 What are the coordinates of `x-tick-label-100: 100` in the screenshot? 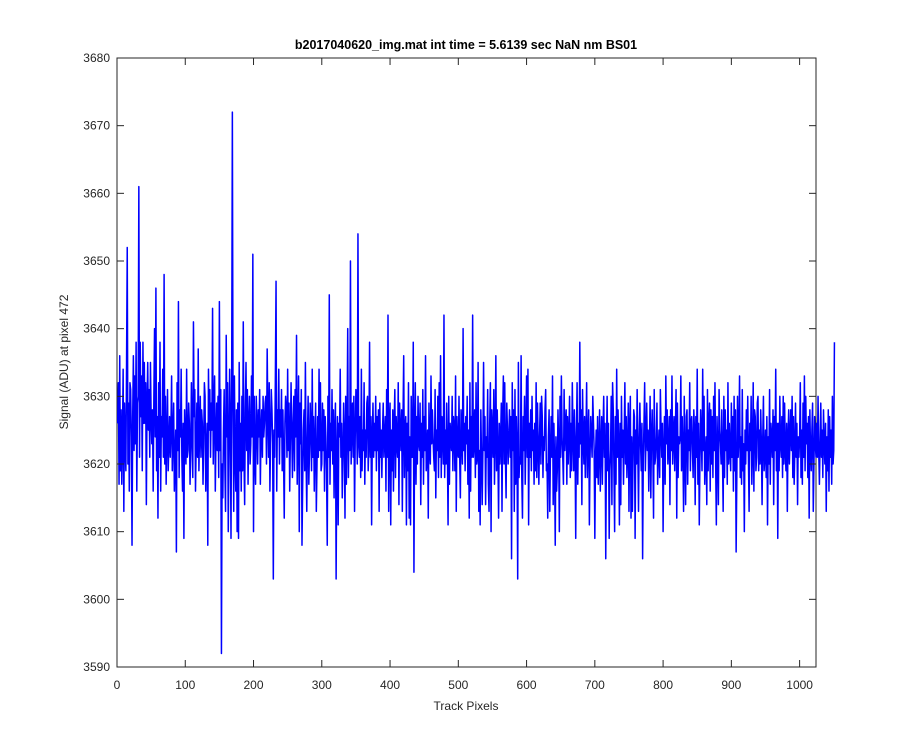 It's located at (185, 685).